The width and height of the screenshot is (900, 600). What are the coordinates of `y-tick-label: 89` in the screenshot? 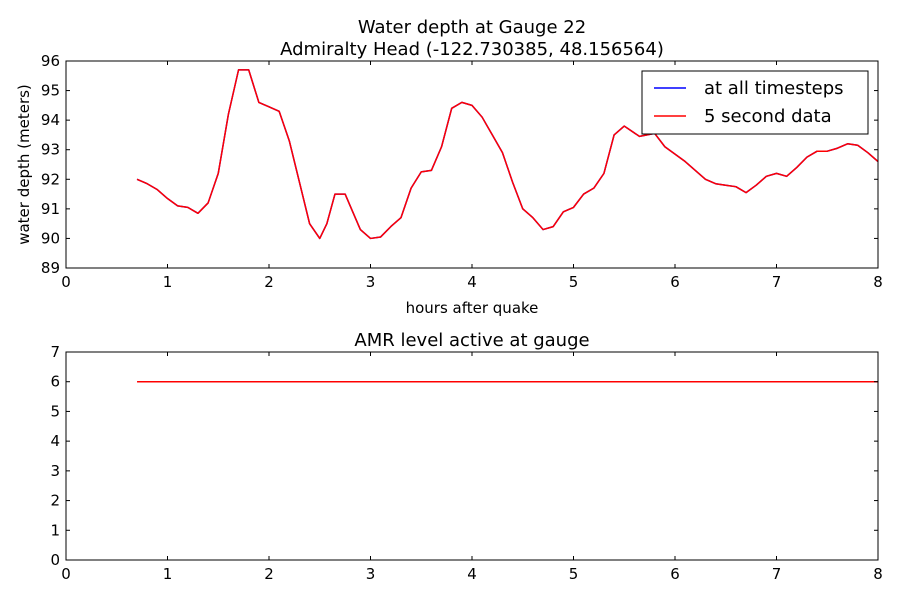 It's located at (50, 268).